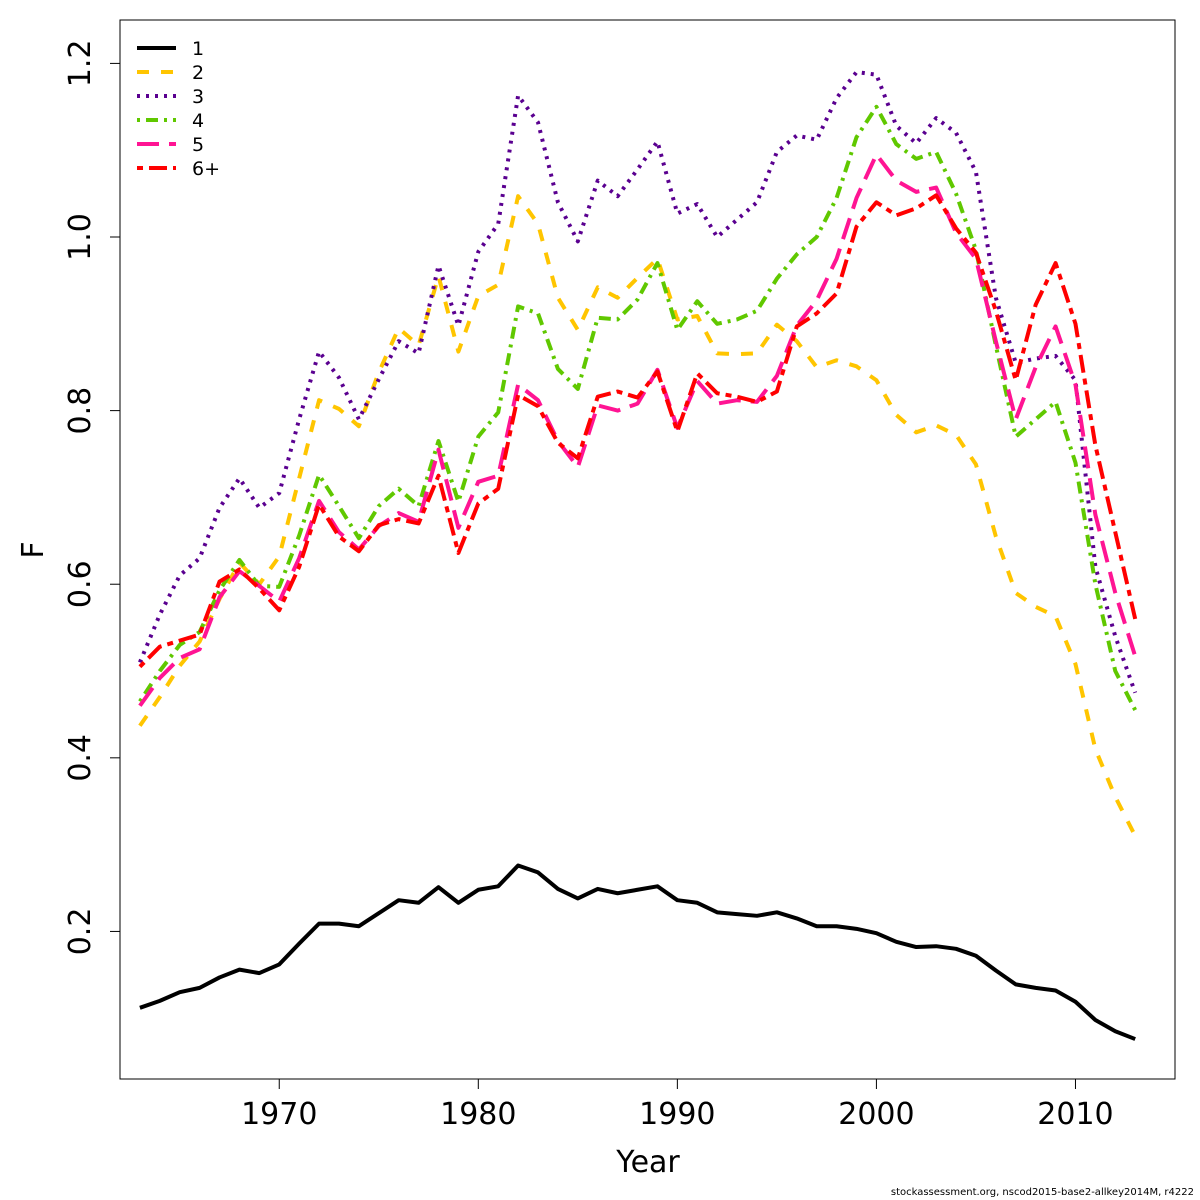 This screenshot has height=1200, width=1200. Describe the element at coordinates (33, 549) in the screenshot. I see `y-axis-title: F` at that location.